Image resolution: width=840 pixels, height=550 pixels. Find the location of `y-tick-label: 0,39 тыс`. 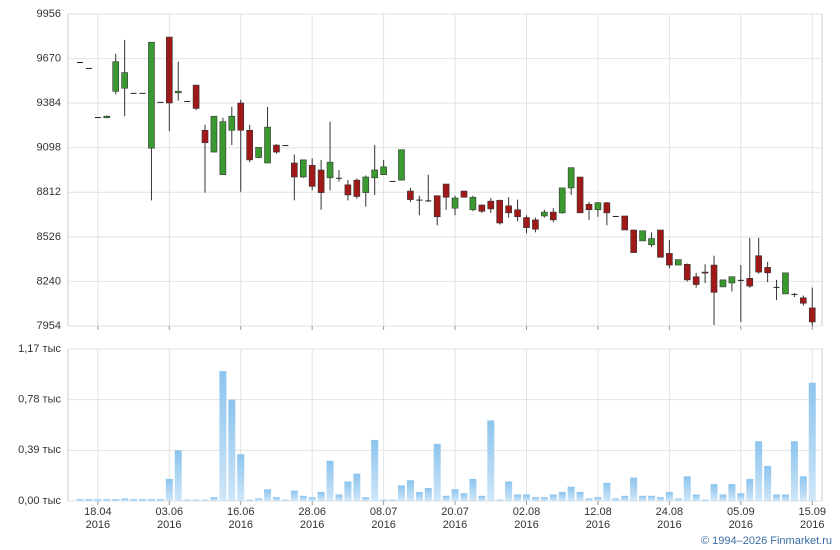

y-tick-label: 0,39 тыс is located at coordinates (39, 450).